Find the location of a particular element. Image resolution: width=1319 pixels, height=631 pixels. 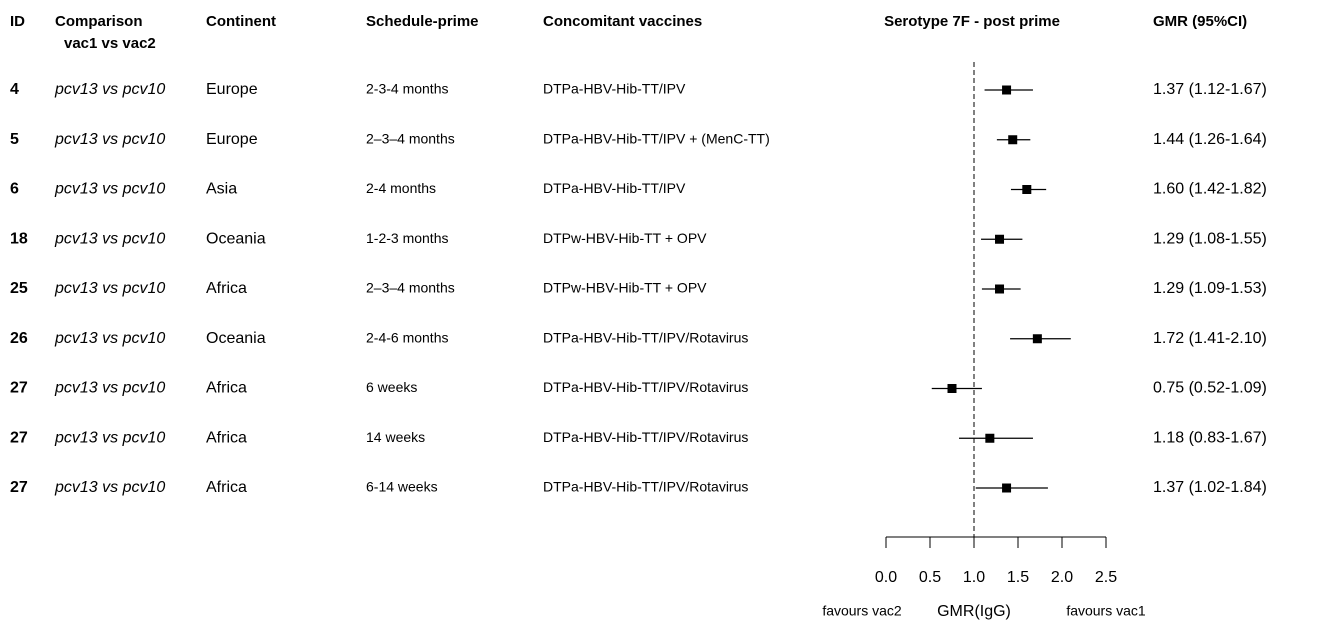

row-id: 25 is located at coordinates (19, 288).